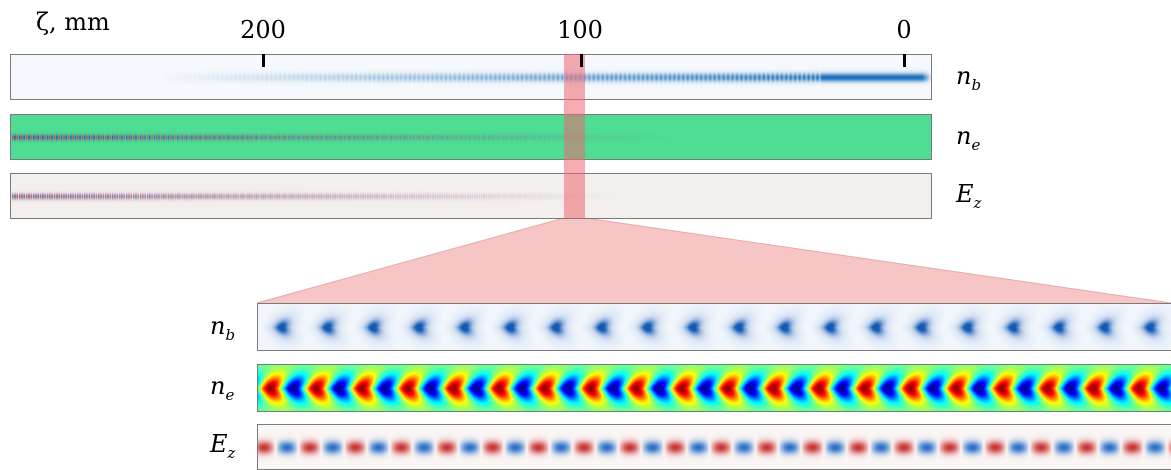 The height and width of the screenshot is (470, 1171). What do you see at coordinates (976, 144) in the screenshot?
I see `label-top-ne-sub: e` at bounding box center [976, 144].